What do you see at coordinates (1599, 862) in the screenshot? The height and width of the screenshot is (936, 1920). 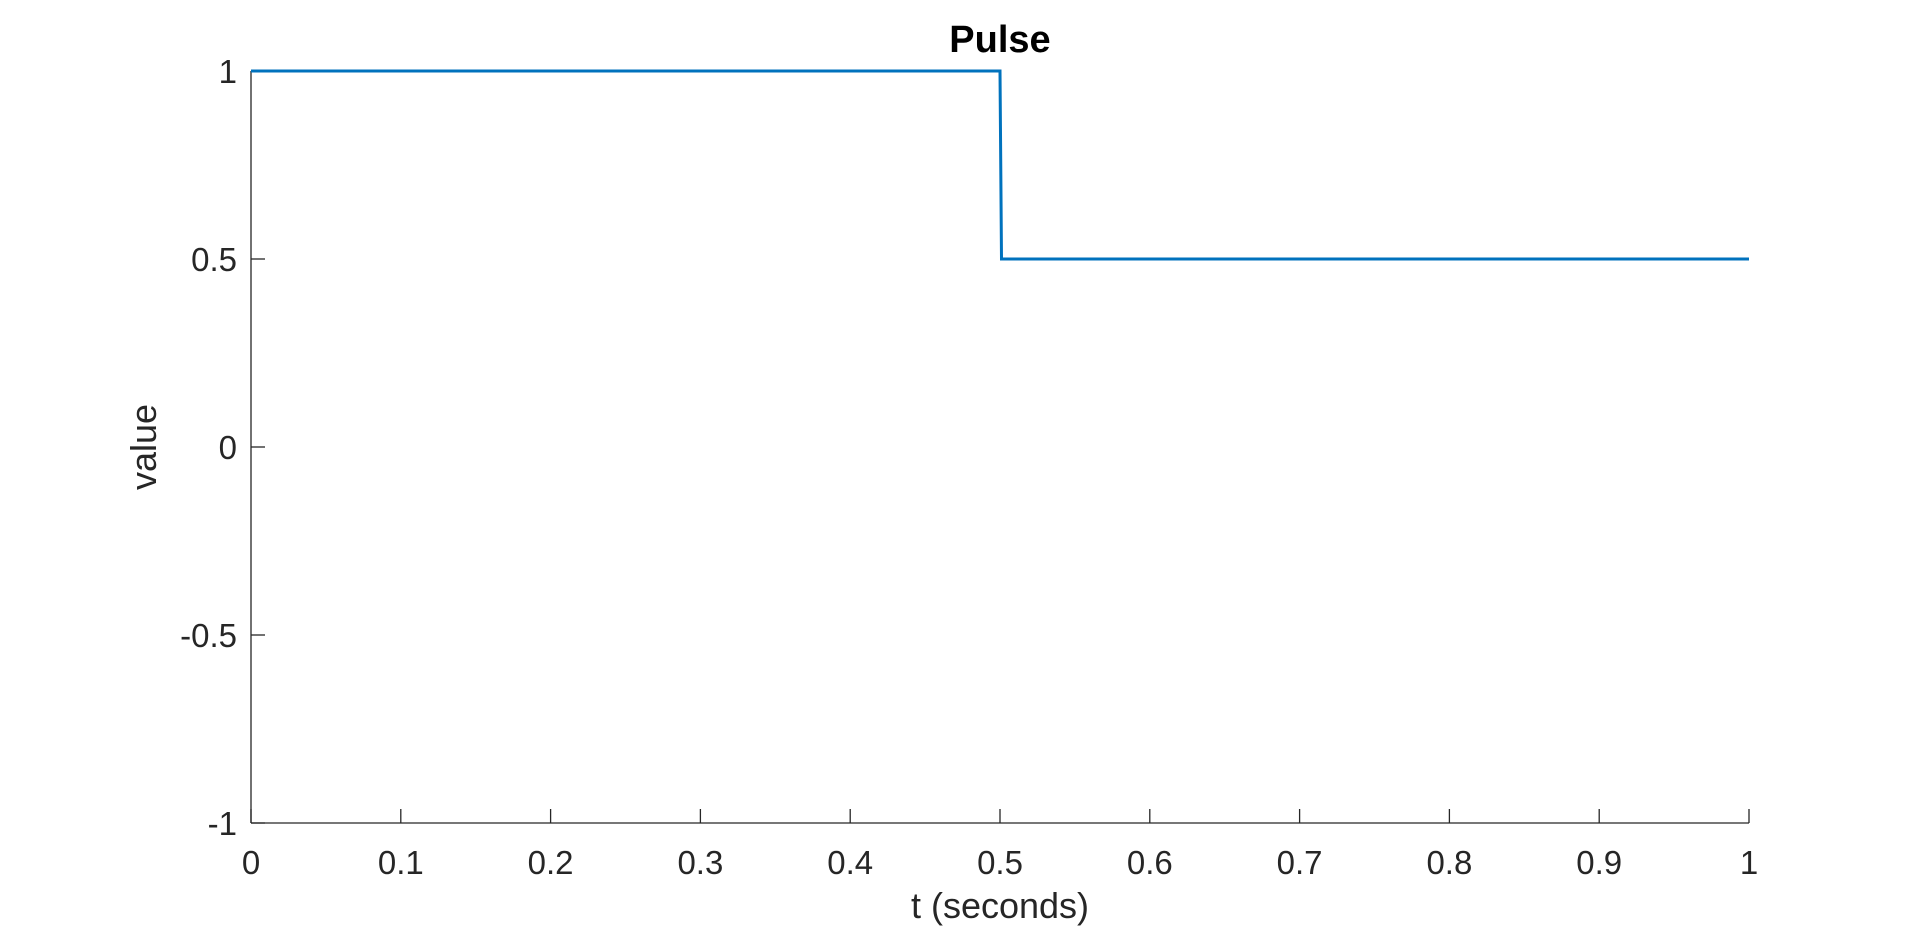 I see `x-tick-label: 0.9` at bounding box center [1599, 862].